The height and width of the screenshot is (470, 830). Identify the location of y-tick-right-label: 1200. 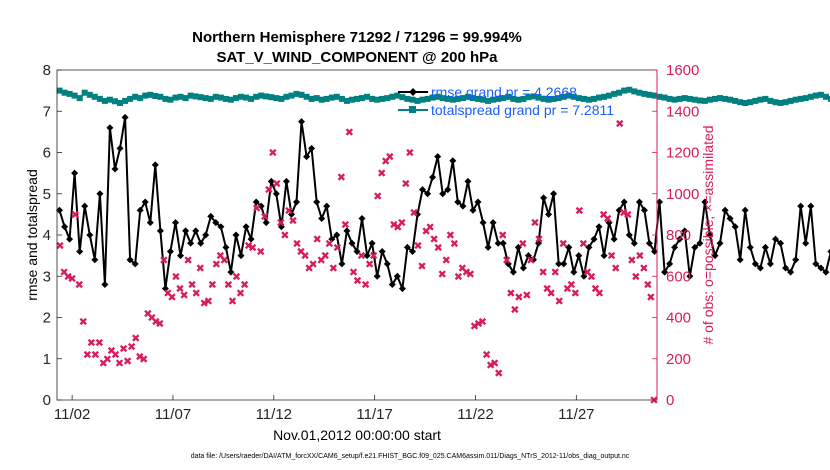
(682, 153).